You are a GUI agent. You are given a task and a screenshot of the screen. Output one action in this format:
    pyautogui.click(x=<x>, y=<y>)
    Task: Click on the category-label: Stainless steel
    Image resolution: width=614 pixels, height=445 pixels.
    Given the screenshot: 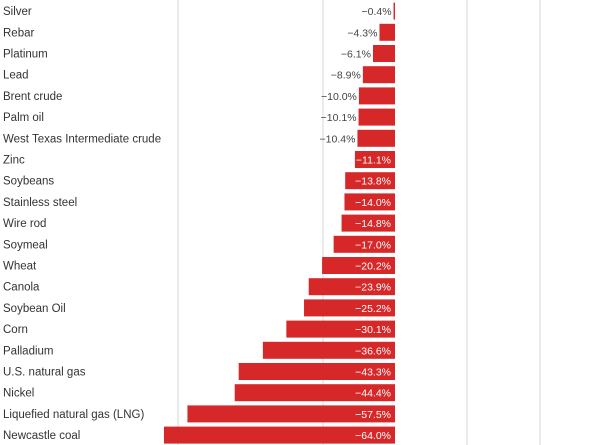 What is the action you would take?
    pyautogui.click(x=40, y=203)
    